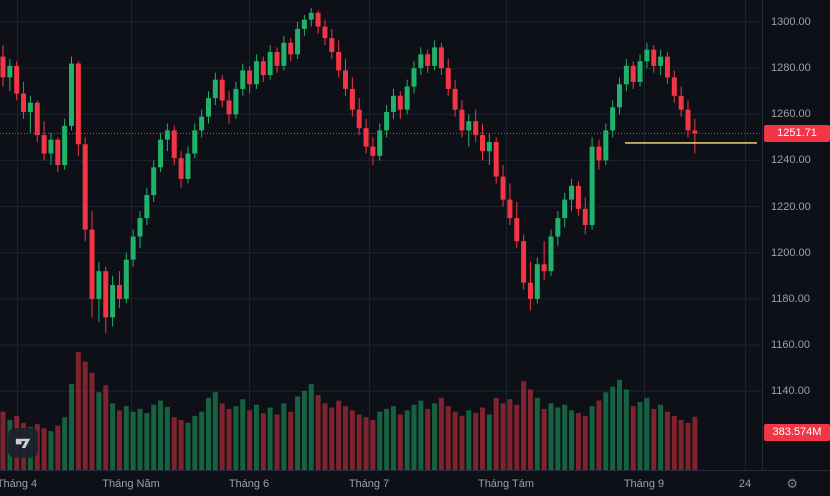  I want to click on price-badge: 1251.71, so click(797, 134).